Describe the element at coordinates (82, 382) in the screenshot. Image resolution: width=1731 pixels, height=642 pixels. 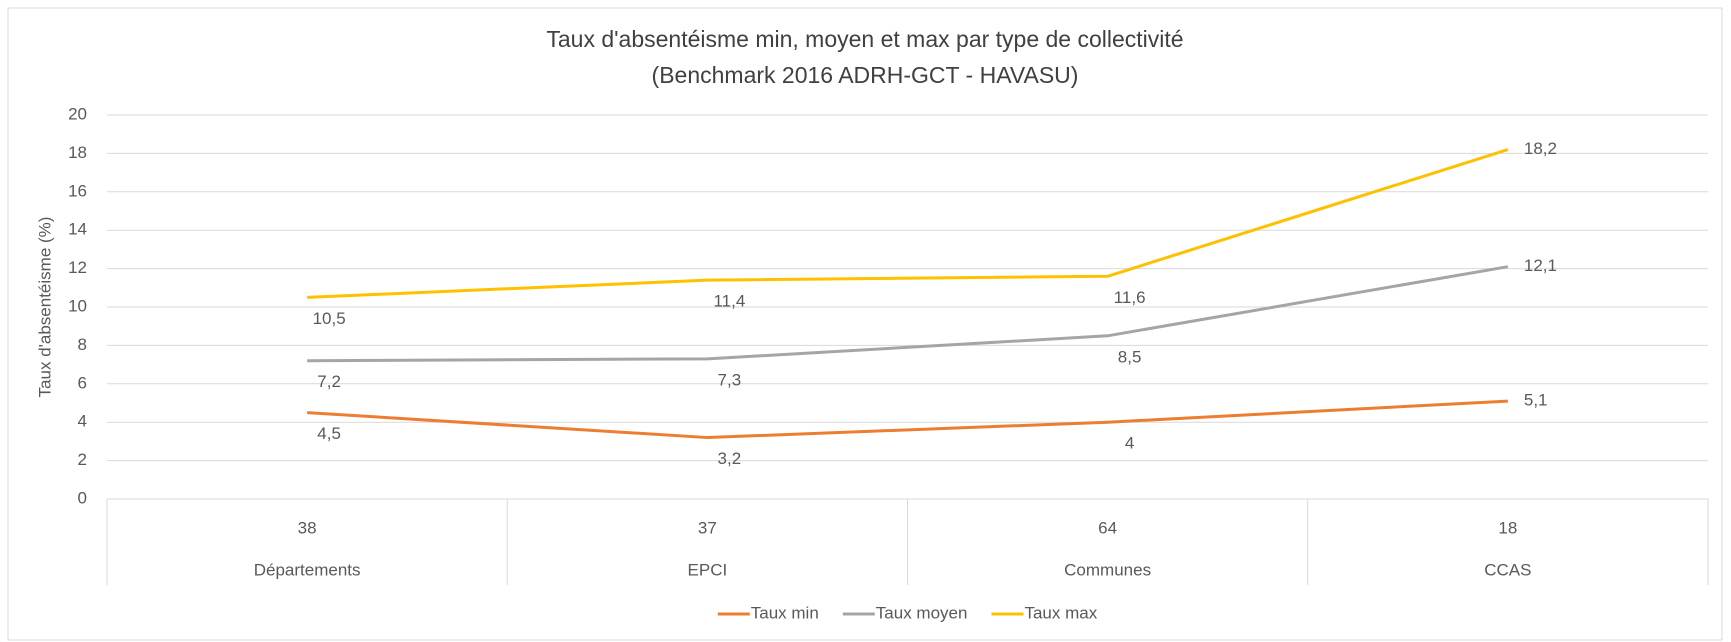
I see `y-tick-label: 6` at that location.